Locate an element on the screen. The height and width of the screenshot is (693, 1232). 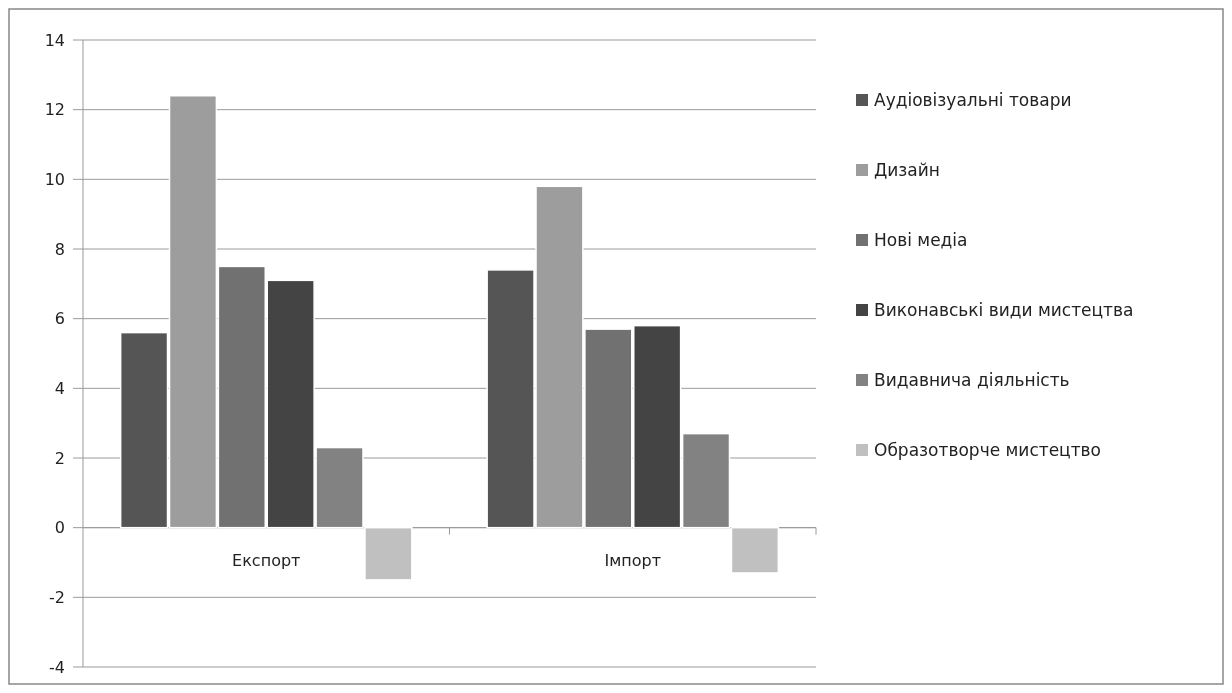
legend-label: Виконавські види мистецтва is located at coordinates (1004, 309).